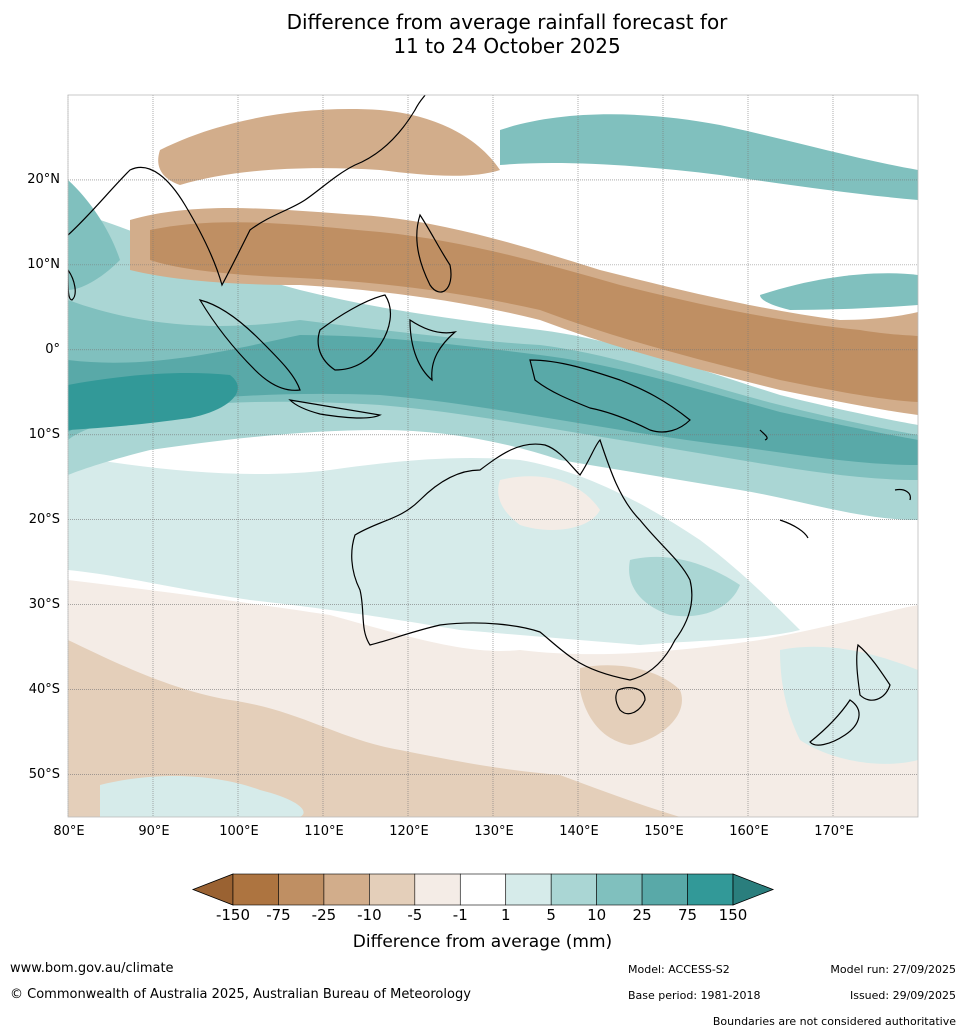 This screenshot has height=1035, width=965. Describe the element at coordinates (749, 831) in the screenshot. I see `longitude-label: 160°E` at that location.